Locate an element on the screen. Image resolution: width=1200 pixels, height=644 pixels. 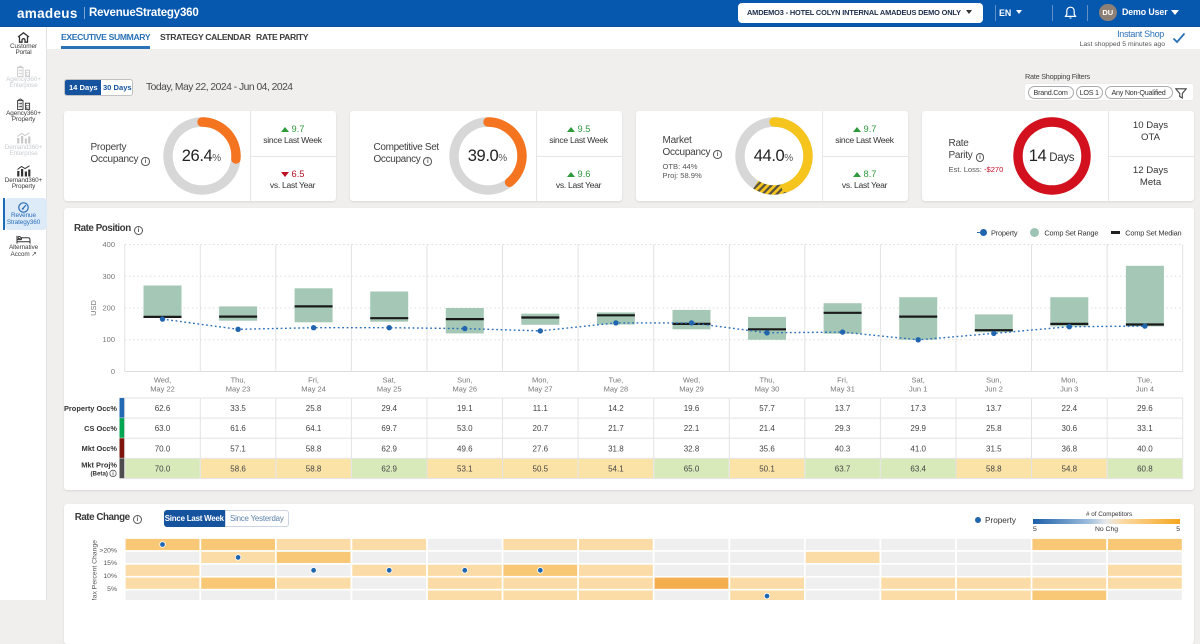
svg-text: May 28 is located at coordinates (616, 389).